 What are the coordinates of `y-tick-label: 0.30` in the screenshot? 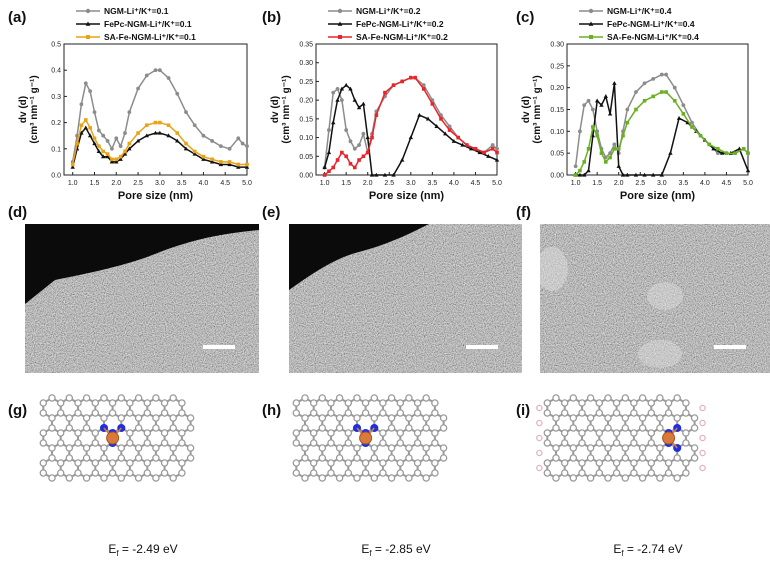 It's located at (557, 45).